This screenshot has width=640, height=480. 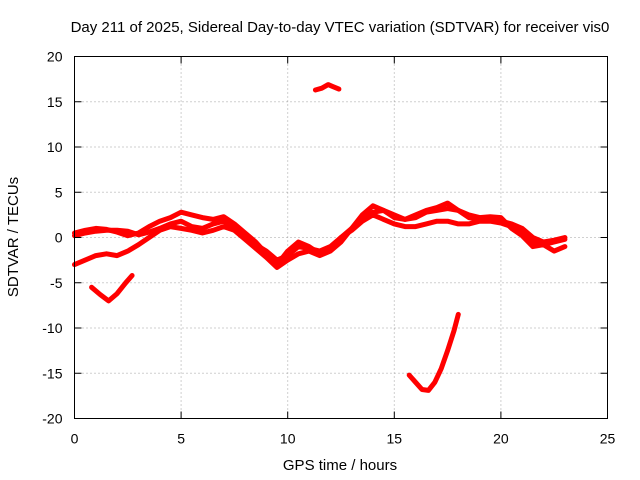 What do you see at coordinates (181, 439) in the screenshot?
I see `x-tick-label: 5` at bounding box center [181, 439].